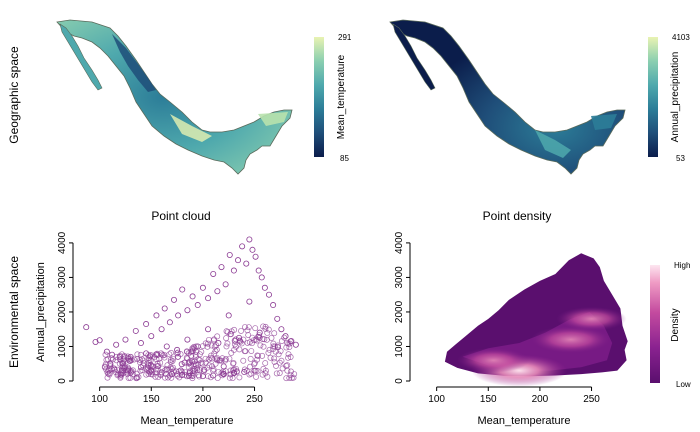  I want to click on density-x-tick-label: 150, so click(488, 399).